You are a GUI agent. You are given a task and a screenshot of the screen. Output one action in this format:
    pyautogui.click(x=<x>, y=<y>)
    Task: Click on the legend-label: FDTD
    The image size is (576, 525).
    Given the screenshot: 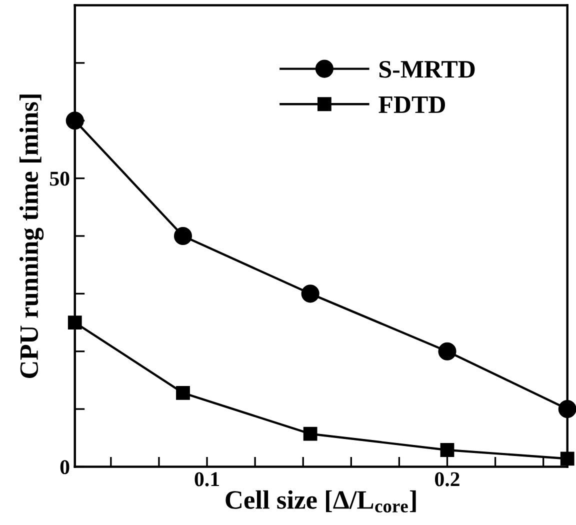 What is the action you would take?
    pyautogui.click(x=412, y=104)
    